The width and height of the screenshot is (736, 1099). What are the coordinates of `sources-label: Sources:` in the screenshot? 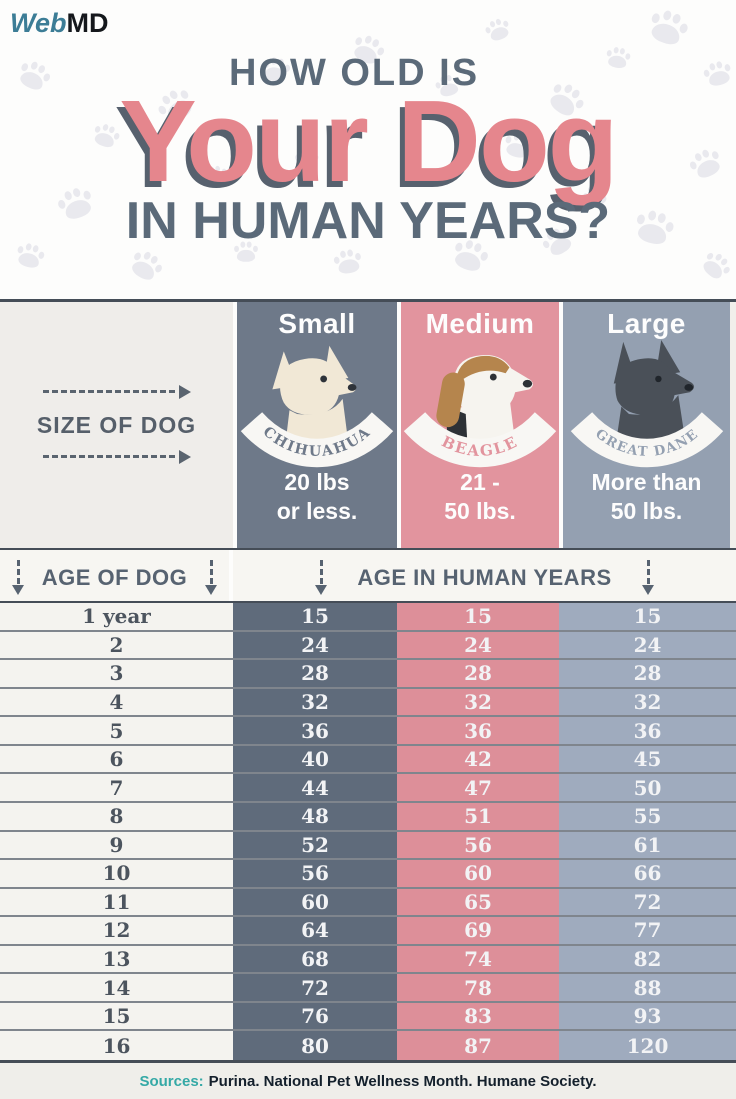 It's located at (171, 1081).